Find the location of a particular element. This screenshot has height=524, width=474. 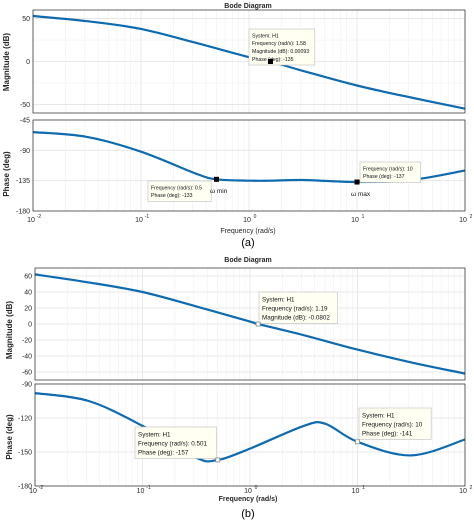

fig-a-caption: (a) is located at coordinates (247, 243).